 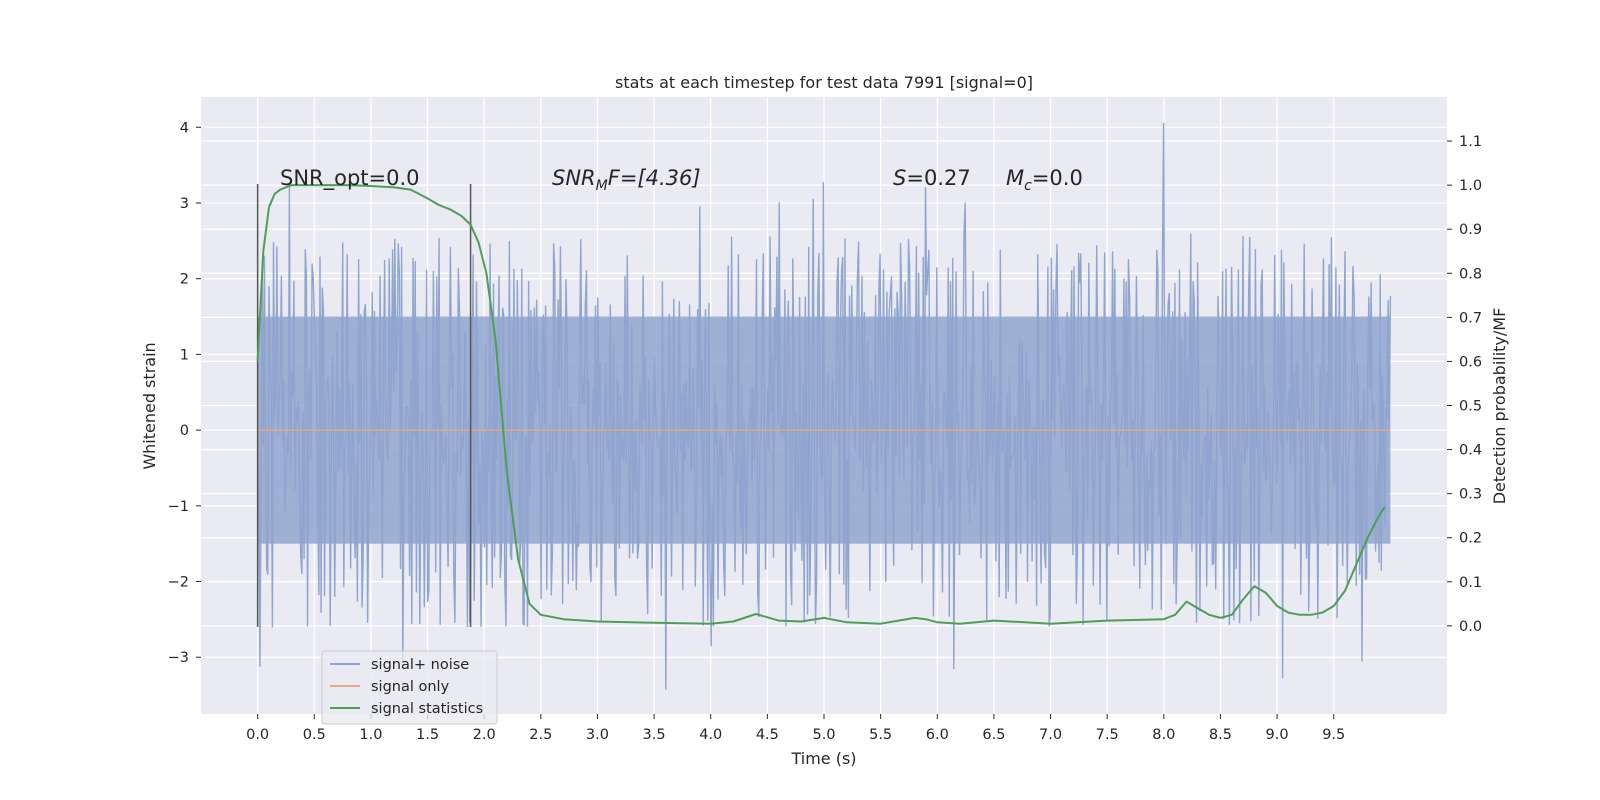 What do you see at coordinates (1464, 384) in the screenshot?
I see `y-axis-right: 0.0 0.1 0.2 0.3 0.4 0.5 0.6 0.7 0.8 0.9 1.0 1.1` at bounding box center [1464, 384].